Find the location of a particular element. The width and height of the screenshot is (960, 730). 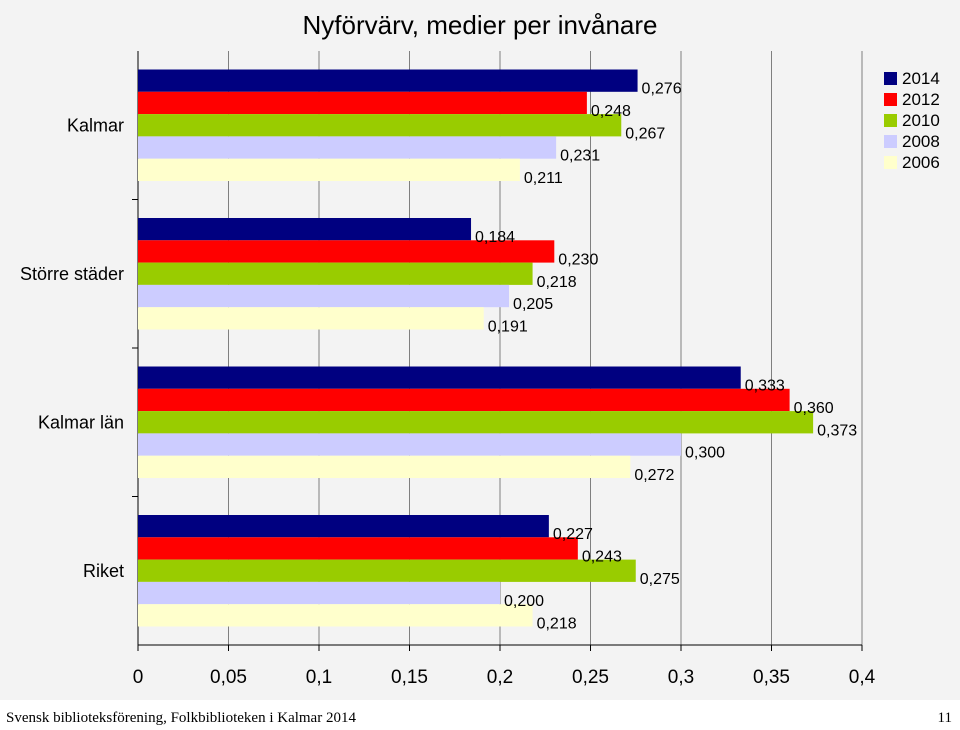

x-tick-label: 0 is located at coordinates (138, 677).